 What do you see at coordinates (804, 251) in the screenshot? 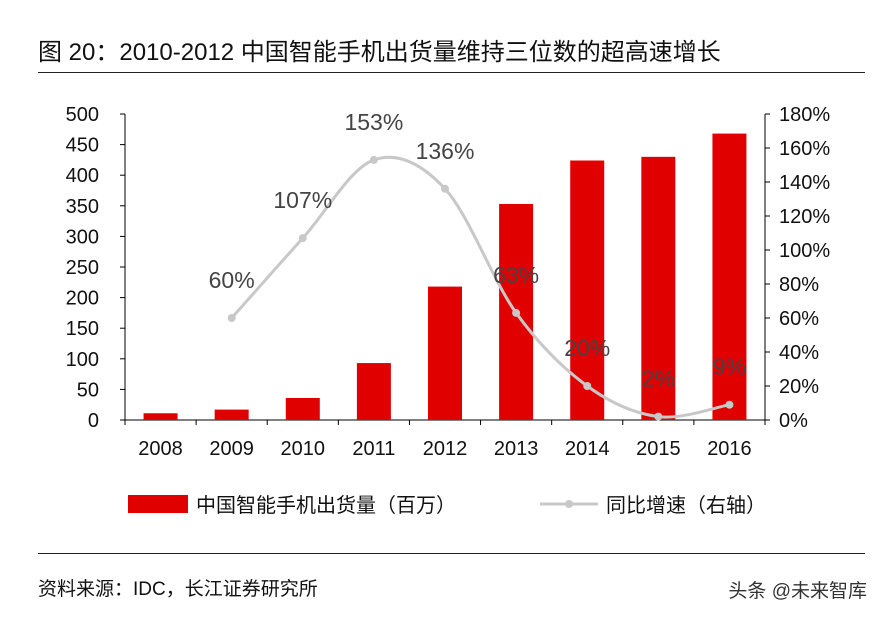
I see `right-tick-label: 100%` at bounding box center [804, 251].